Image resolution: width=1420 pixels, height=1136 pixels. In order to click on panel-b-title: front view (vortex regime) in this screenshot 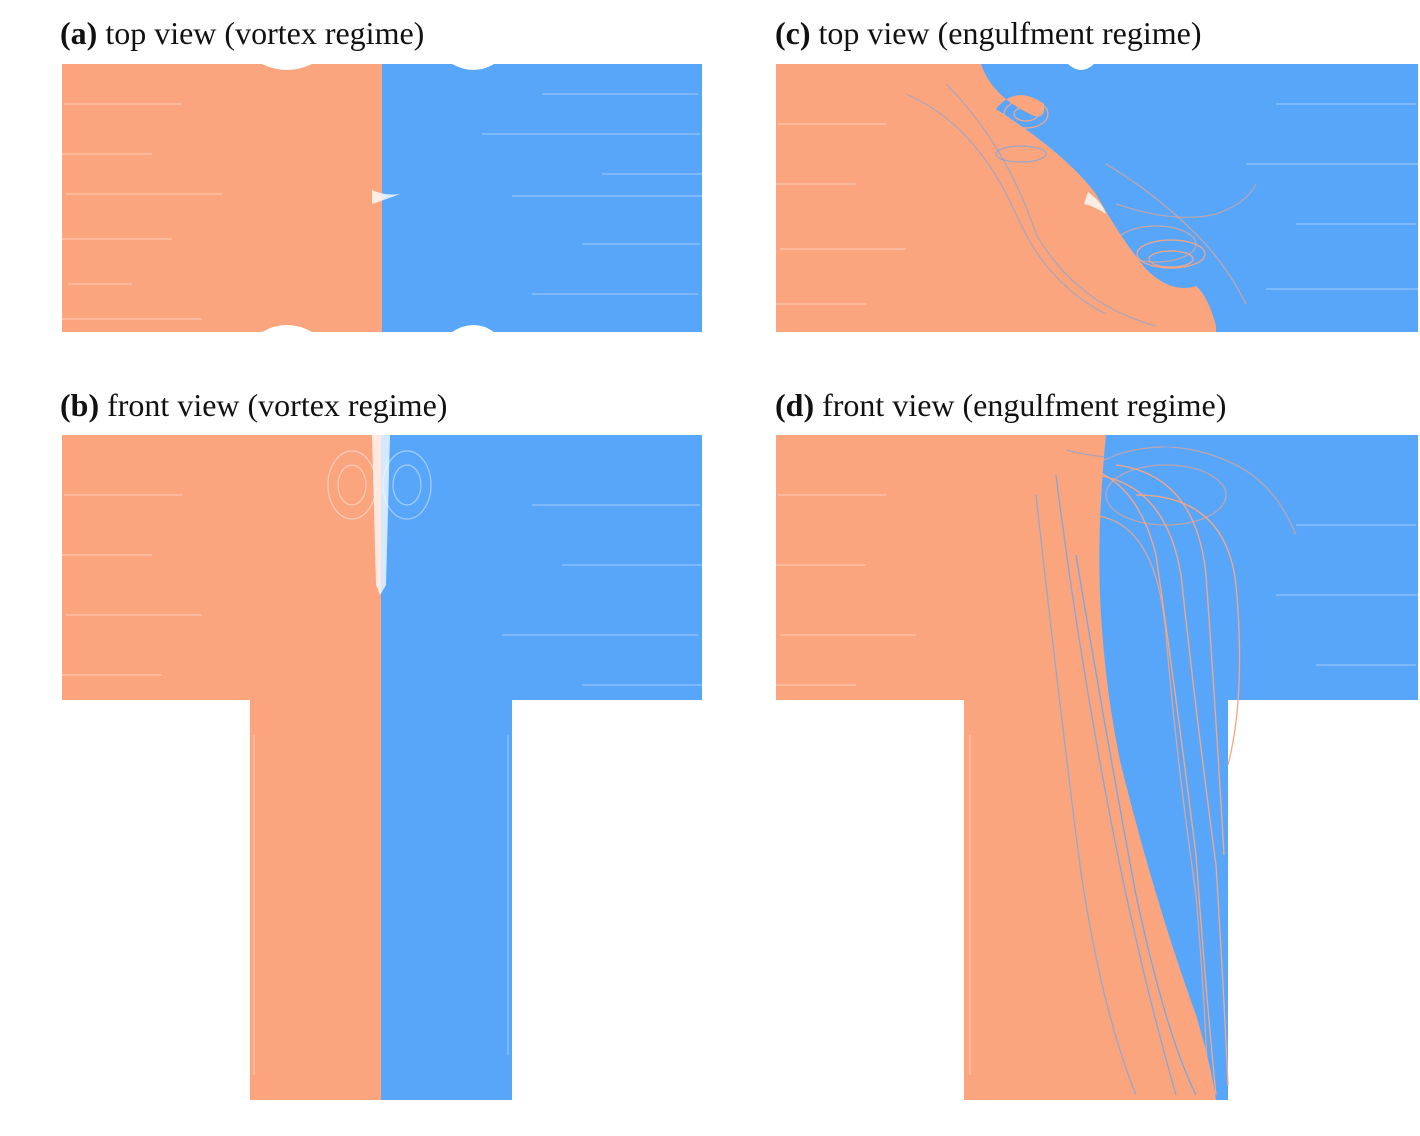, I will do `click(277, 405)`.